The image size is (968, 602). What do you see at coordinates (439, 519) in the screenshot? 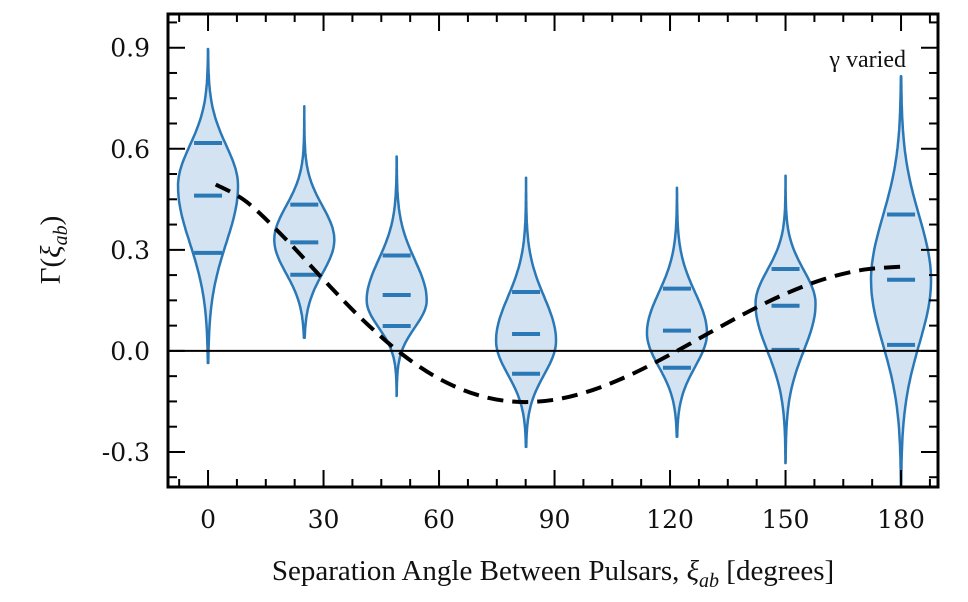
I see `x-tick-label: 60` at bounding box center [439, 519].